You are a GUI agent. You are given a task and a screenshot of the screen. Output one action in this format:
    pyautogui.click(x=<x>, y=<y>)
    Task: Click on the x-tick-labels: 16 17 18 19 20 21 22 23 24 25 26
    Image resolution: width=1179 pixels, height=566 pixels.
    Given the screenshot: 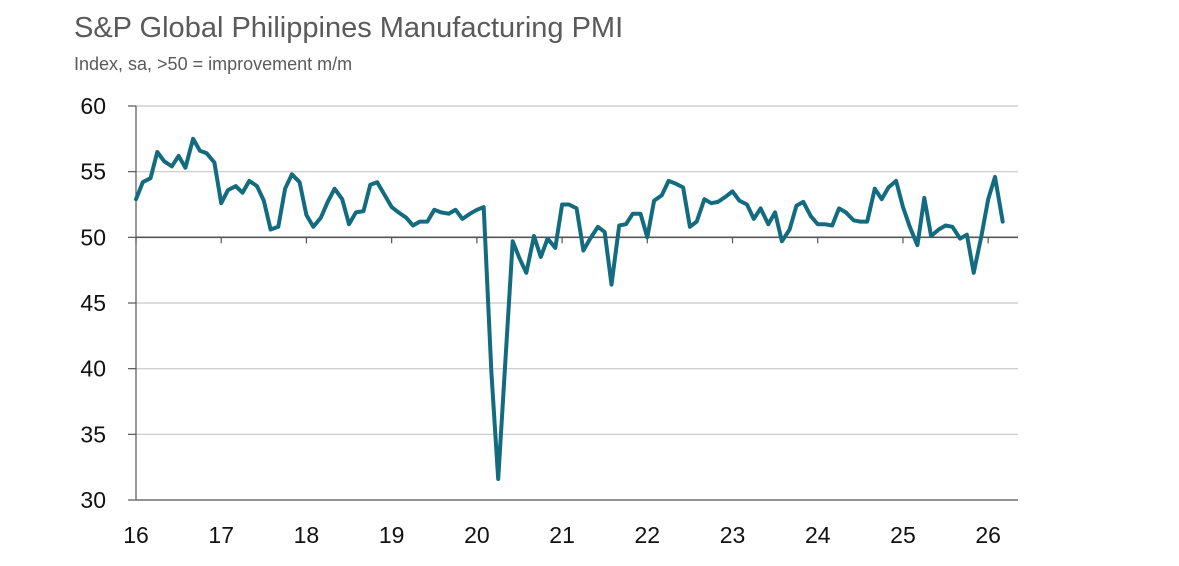 What is the action you would take?
    pyautogui.click(x=562, y=535)
    